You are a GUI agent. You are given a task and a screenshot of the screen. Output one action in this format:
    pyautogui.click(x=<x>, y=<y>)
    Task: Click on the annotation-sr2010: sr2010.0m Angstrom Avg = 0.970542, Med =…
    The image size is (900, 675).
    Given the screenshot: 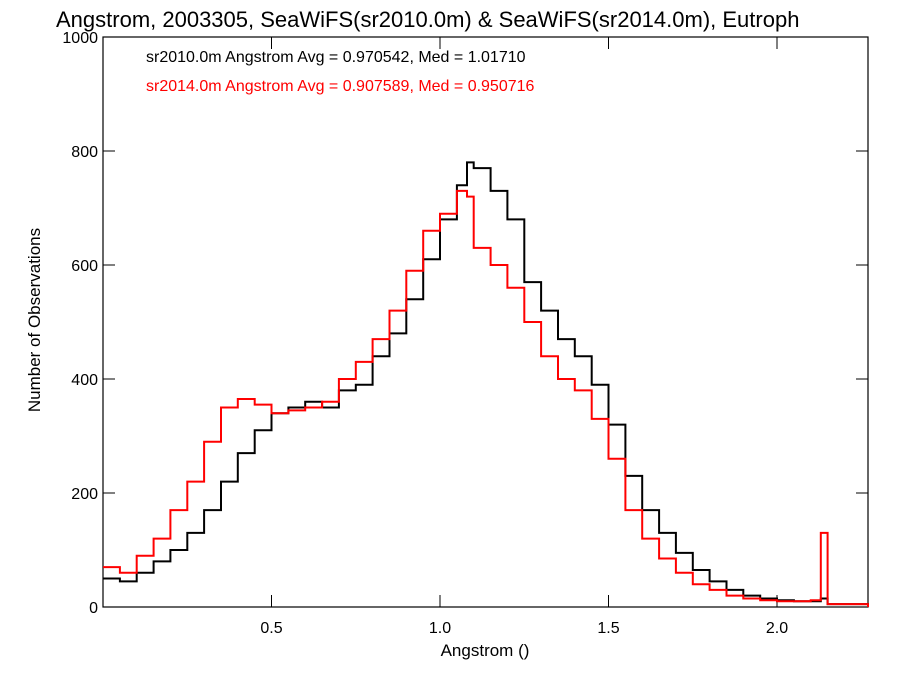 What is the action you would take?
    pyautogui.click(x=336, y=57)
    